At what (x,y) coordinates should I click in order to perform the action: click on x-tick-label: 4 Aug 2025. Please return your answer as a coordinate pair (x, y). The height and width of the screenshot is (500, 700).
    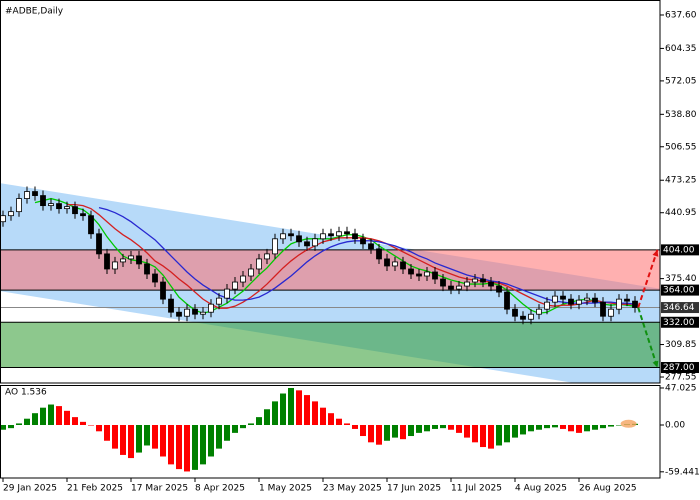
    Looking at the image, I should click on (541, 489).